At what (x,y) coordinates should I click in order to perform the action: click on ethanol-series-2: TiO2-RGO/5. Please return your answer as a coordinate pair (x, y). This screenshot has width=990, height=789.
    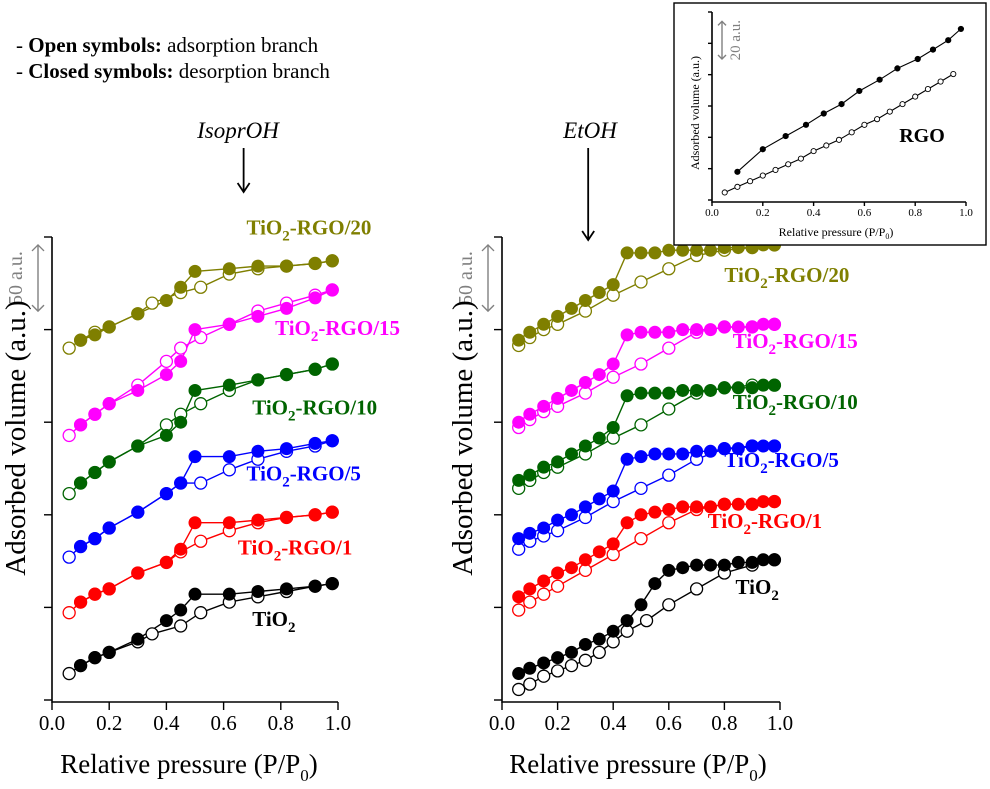
    Looking at the image, I should click on (675, 497).